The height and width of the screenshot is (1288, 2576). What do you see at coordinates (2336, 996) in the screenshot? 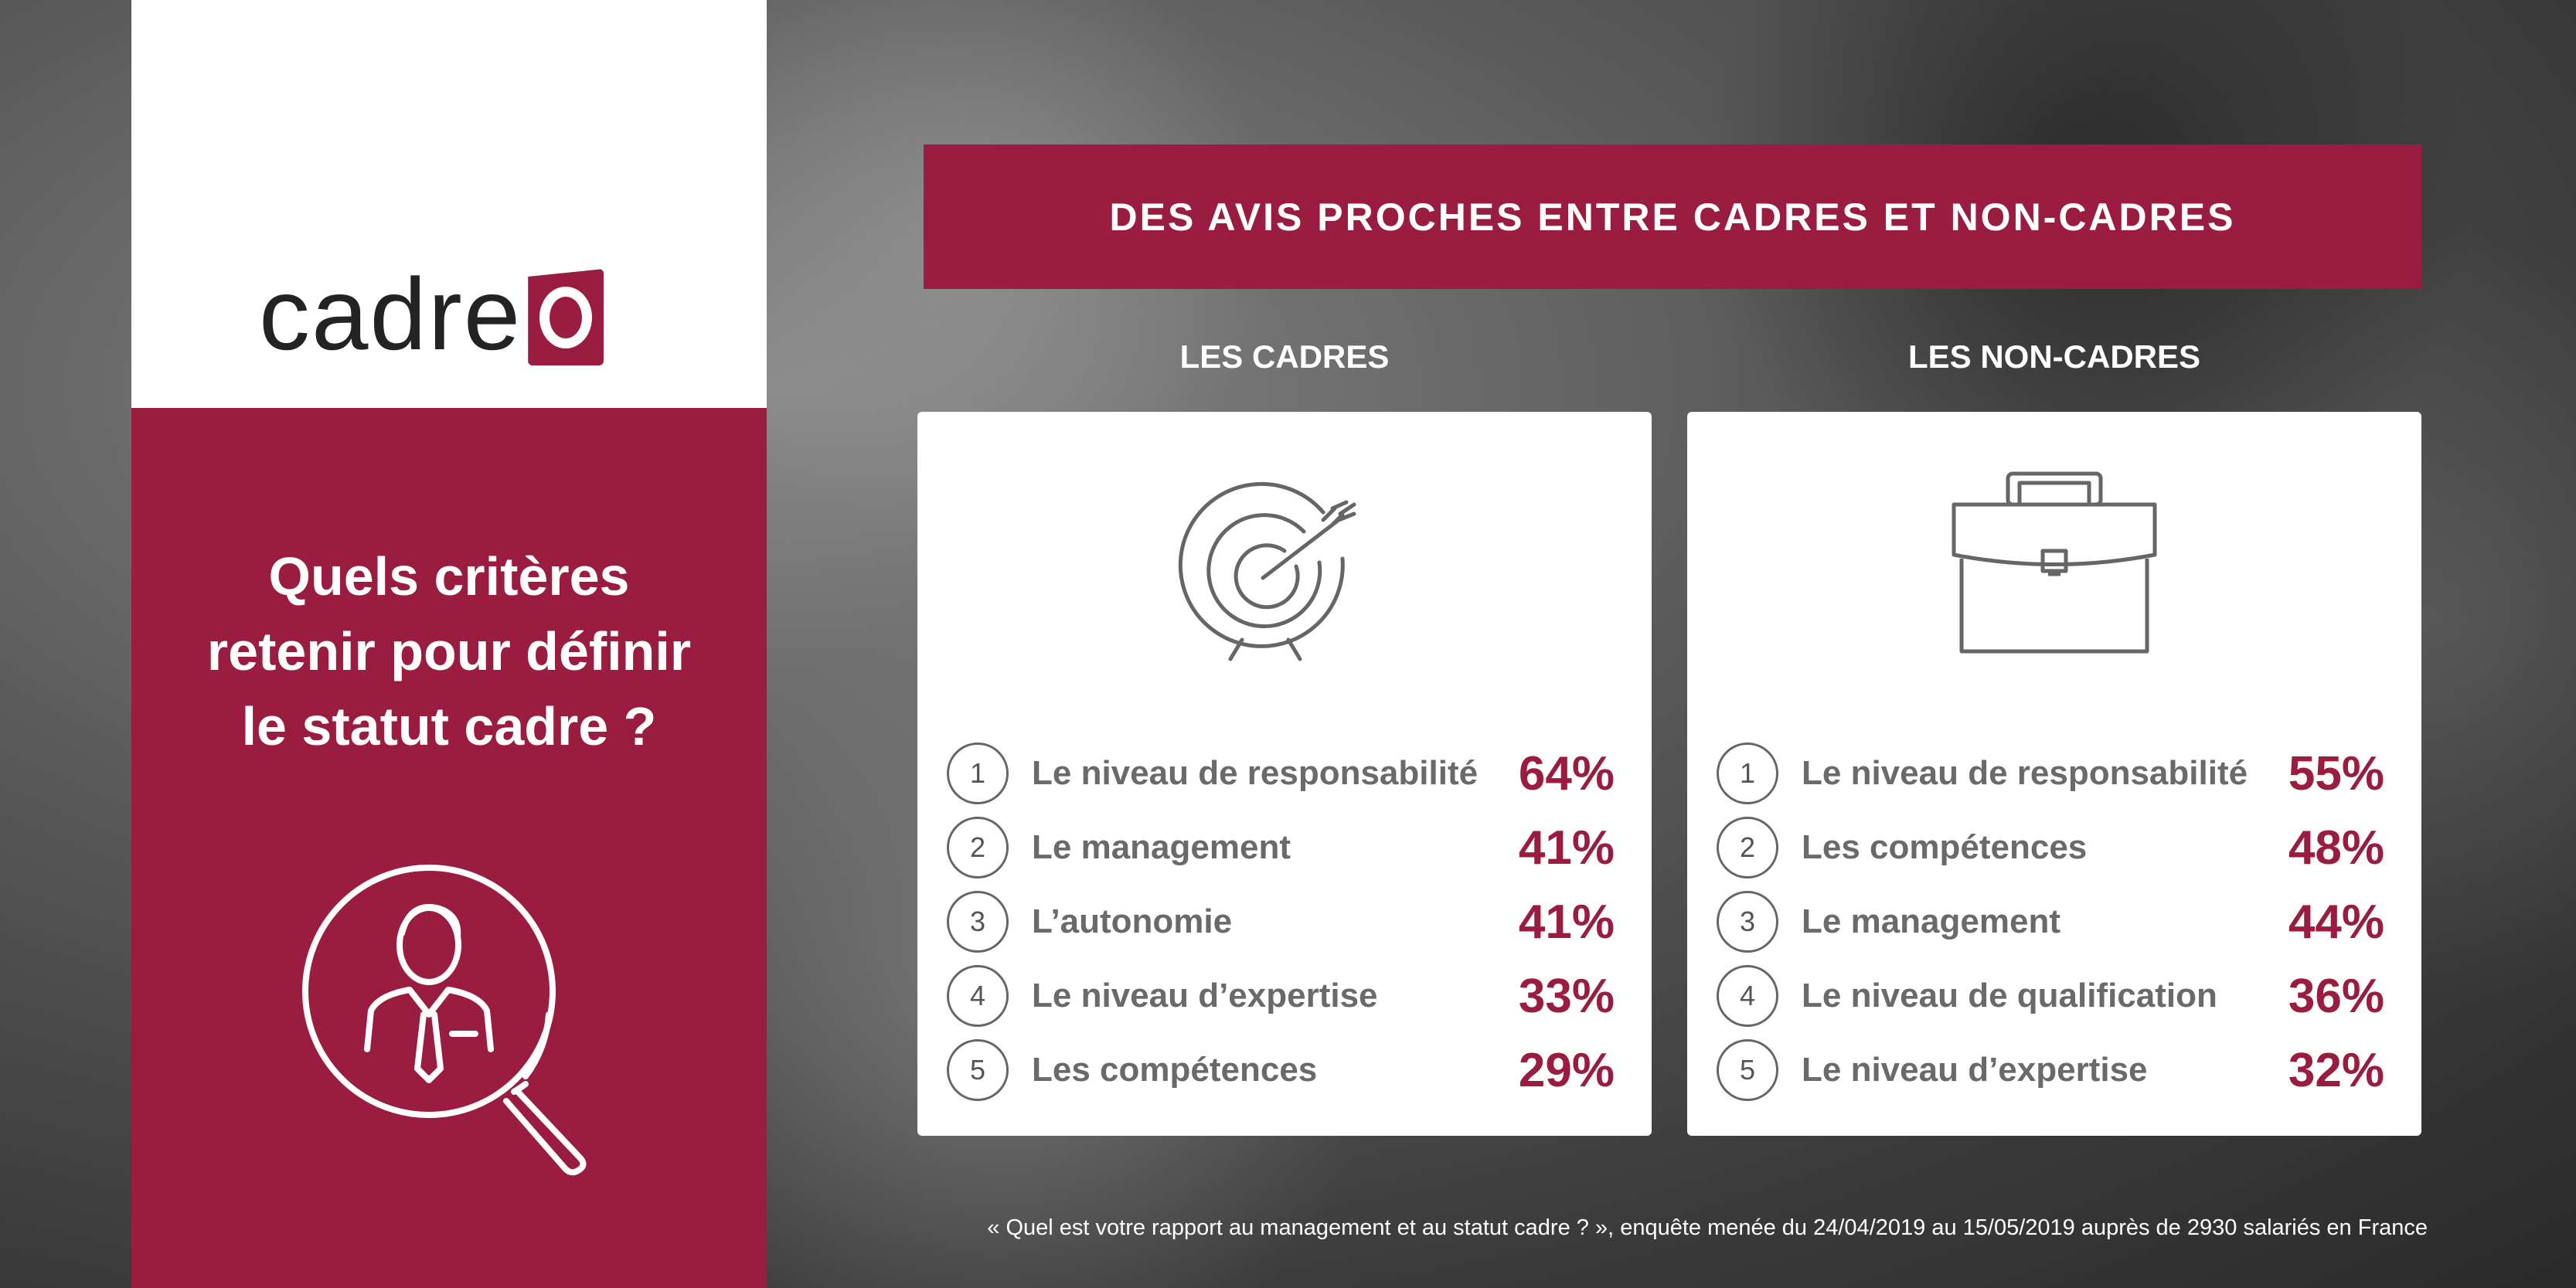
I see `item-percent: 36%` at bounding box center [2336, 996].